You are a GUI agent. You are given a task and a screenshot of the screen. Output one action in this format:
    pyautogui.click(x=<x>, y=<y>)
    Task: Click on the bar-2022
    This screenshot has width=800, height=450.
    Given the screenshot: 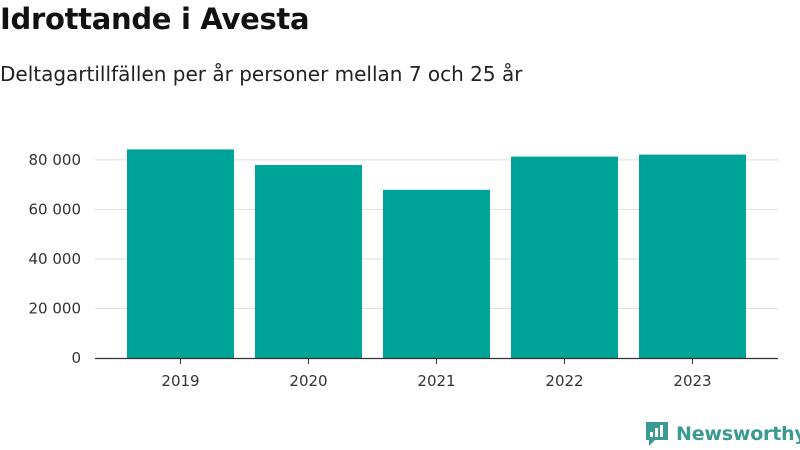 What is the action you would take?
    pyautogui.click(x=564, y=257)
    